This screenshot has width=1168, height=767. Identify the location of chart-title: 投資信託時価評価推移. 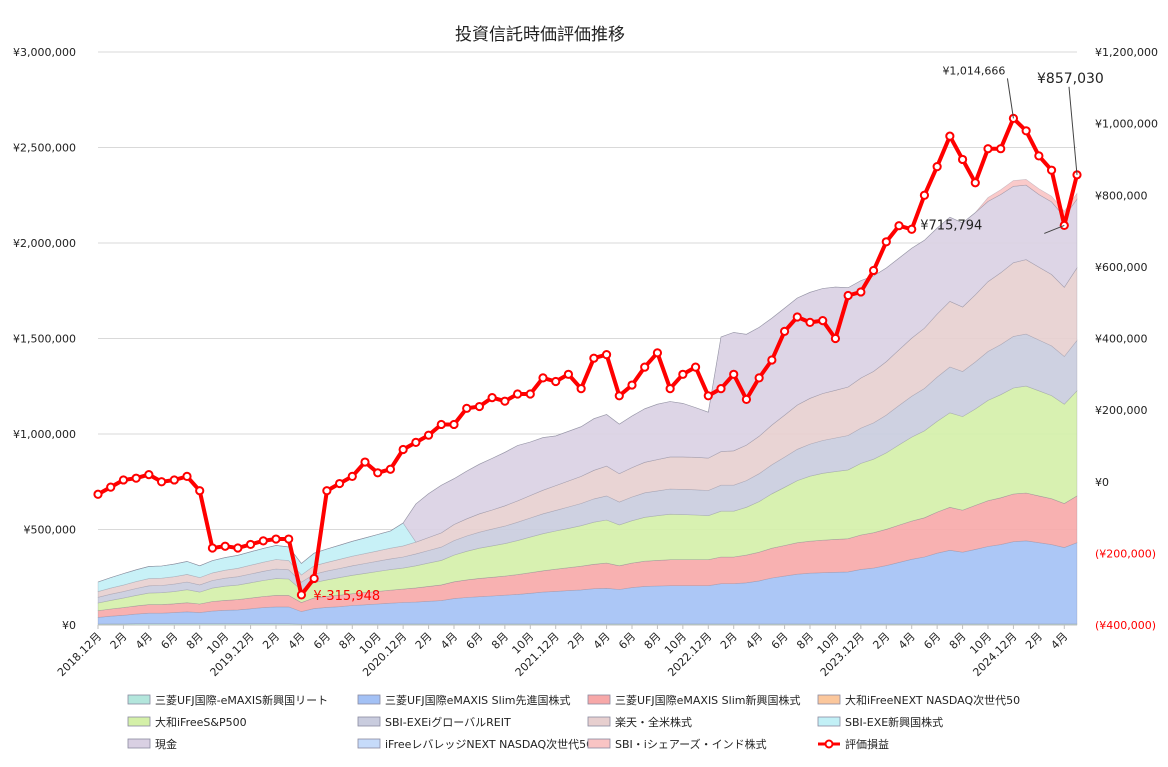
(540, 35).